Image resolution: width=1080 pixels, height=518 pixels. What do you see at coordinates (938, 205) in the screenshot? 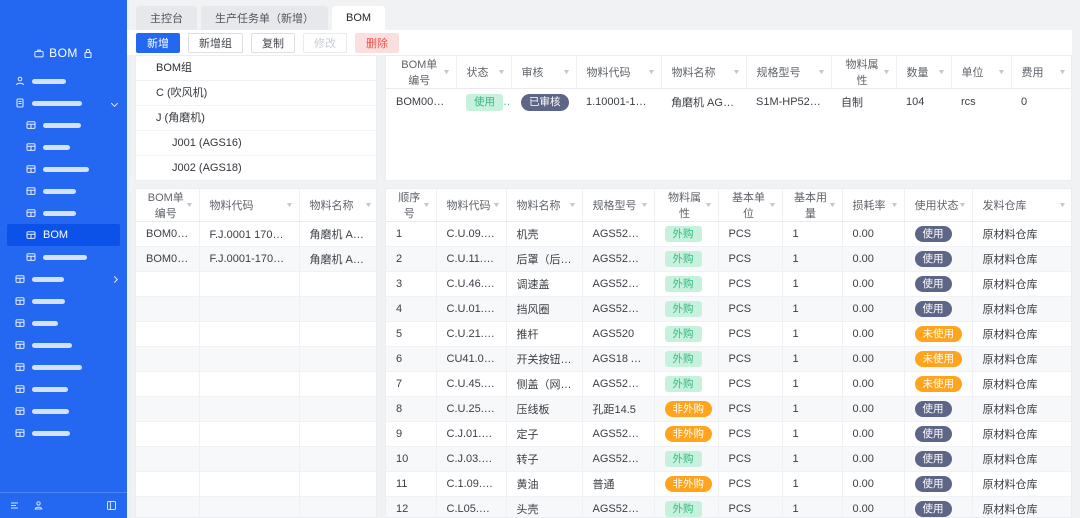
I see `column-header: 使用状态 ▼` at bounding box center [938, 205].